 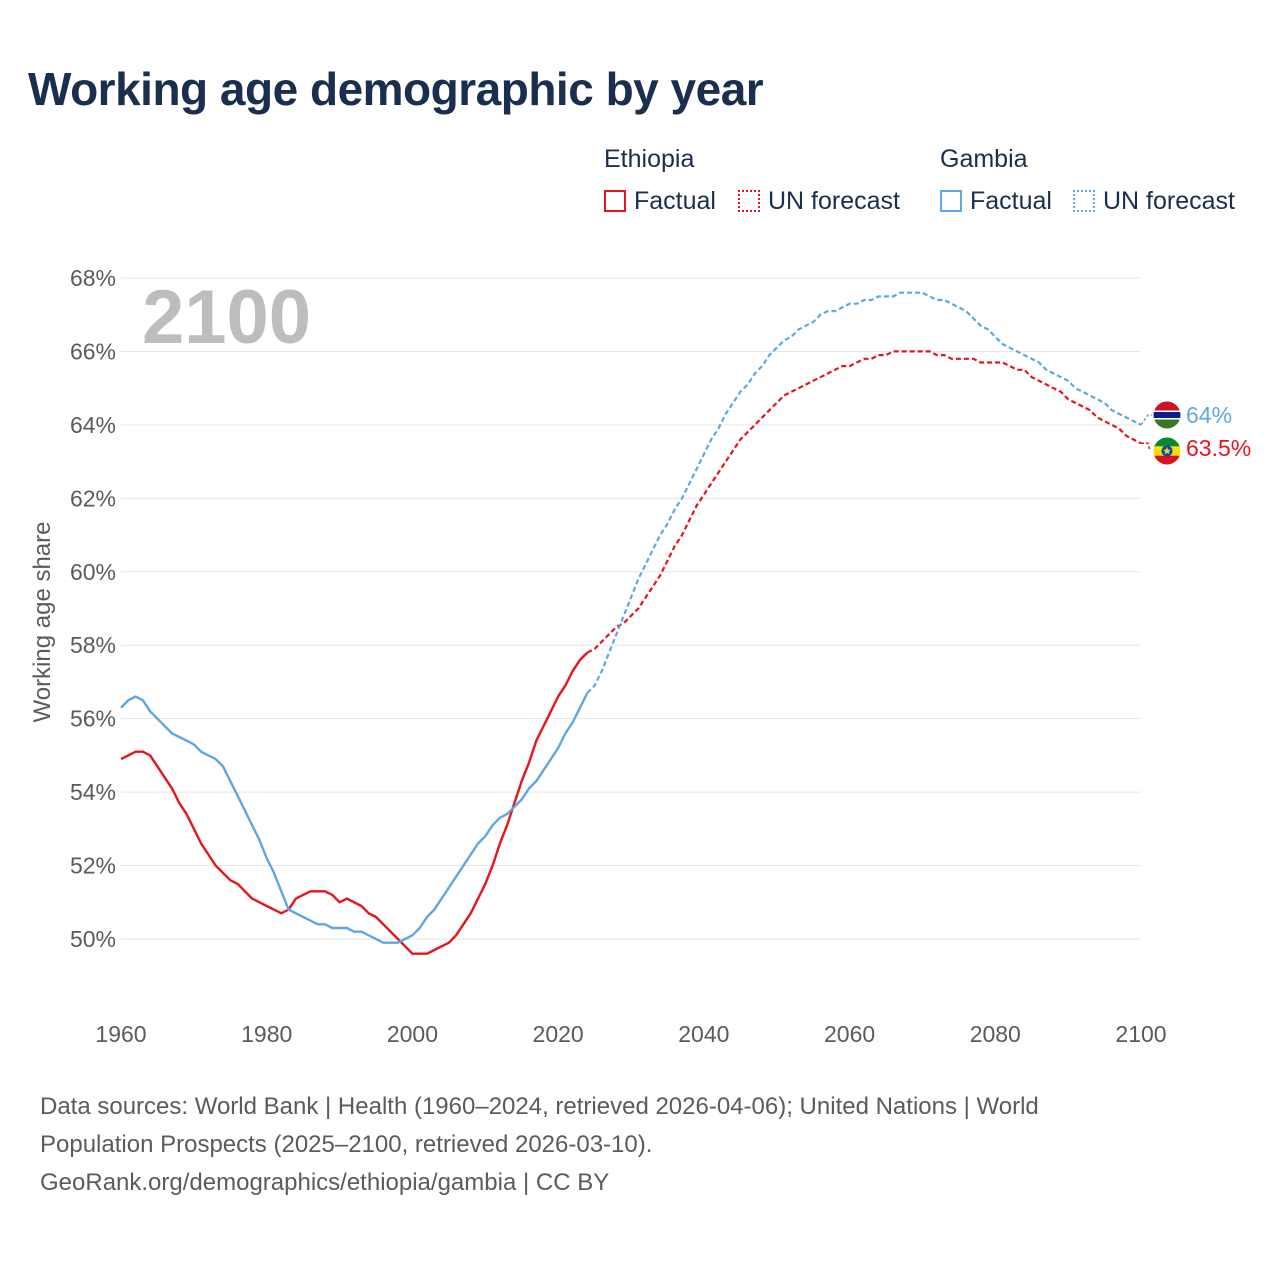 What do you see at coordinates (93, 278) in the screenshot?
I see `y-tick-label: 68%` at bounding box center [93, 278].